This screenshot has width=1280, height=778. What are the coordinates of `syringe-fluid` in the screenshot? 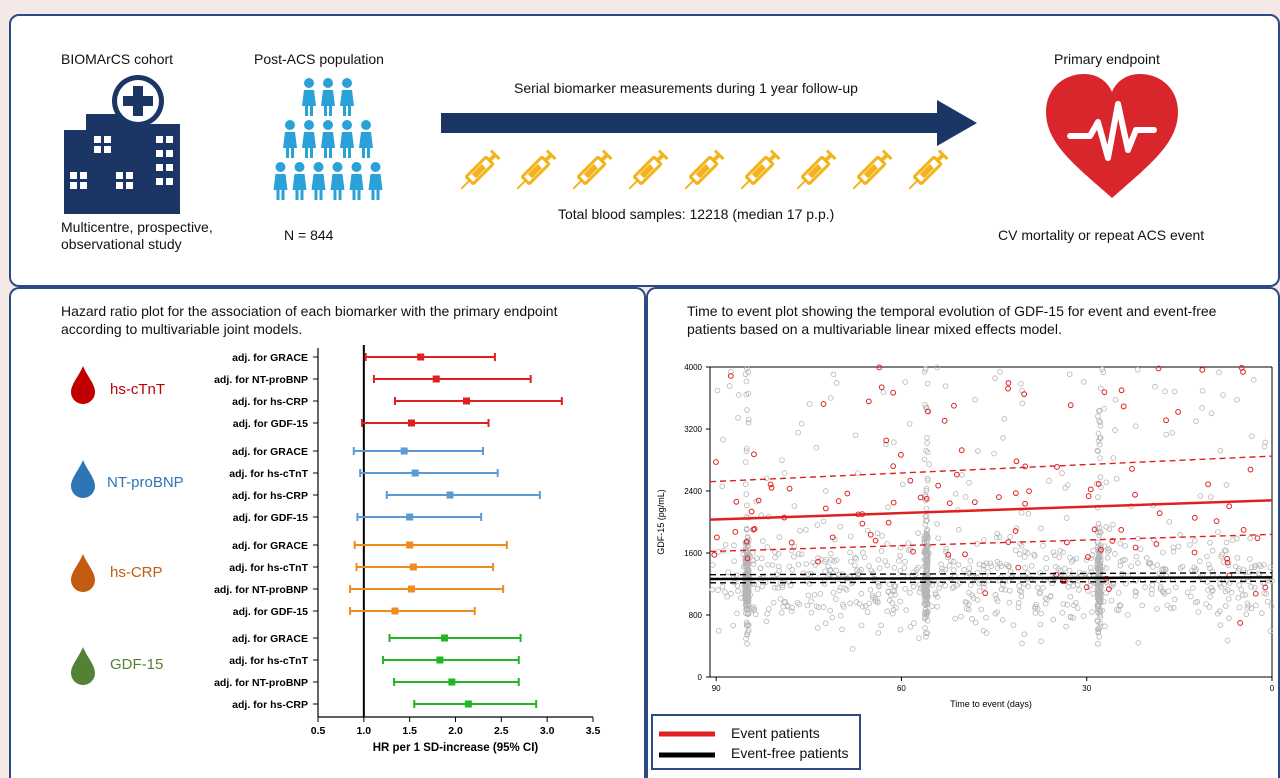 It's located at (758, 171).